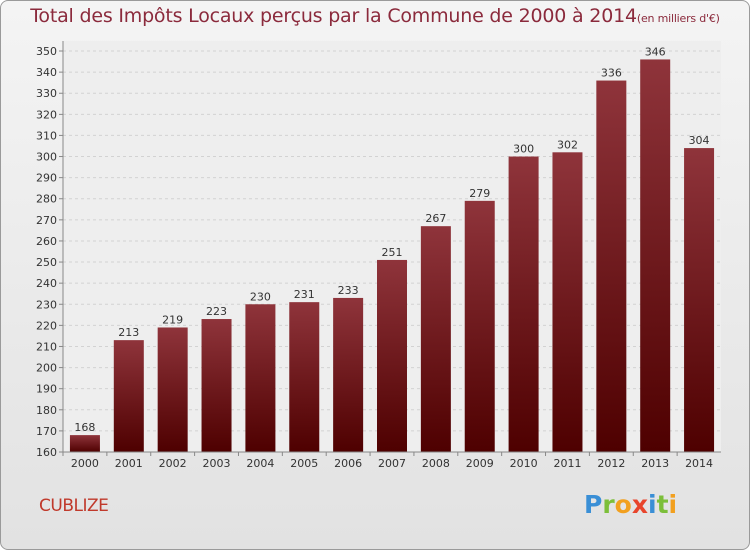 The width and height of the screenshot is (750, 550). What do you see at coordinates (480, 463) in the screenshot?
I see `x-tick-label: 2009` at bounding box center [480, 463].